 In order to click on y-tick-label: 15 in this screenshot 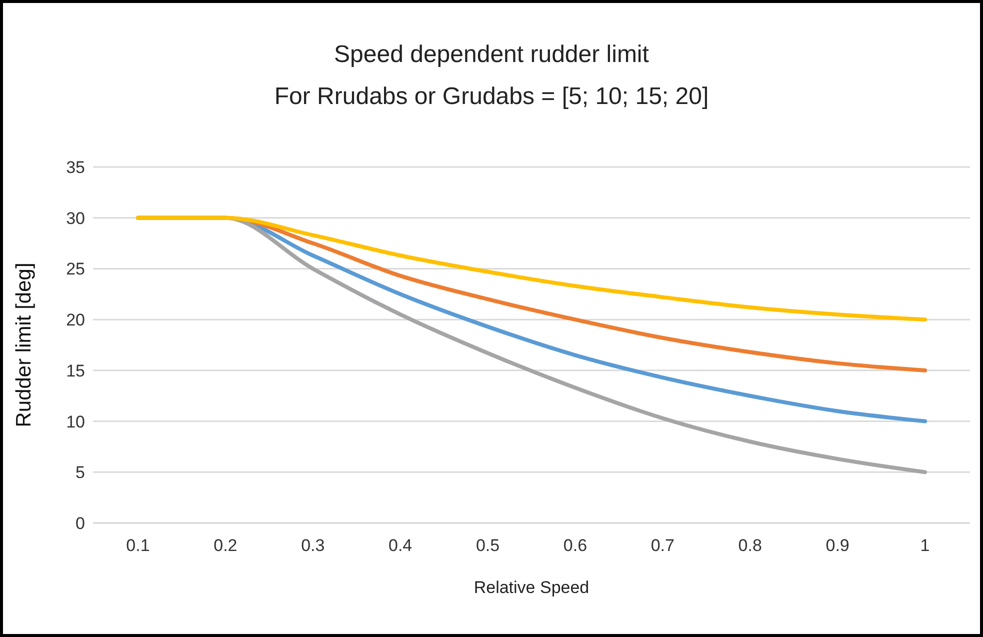, I will do `click(75, 370)`.